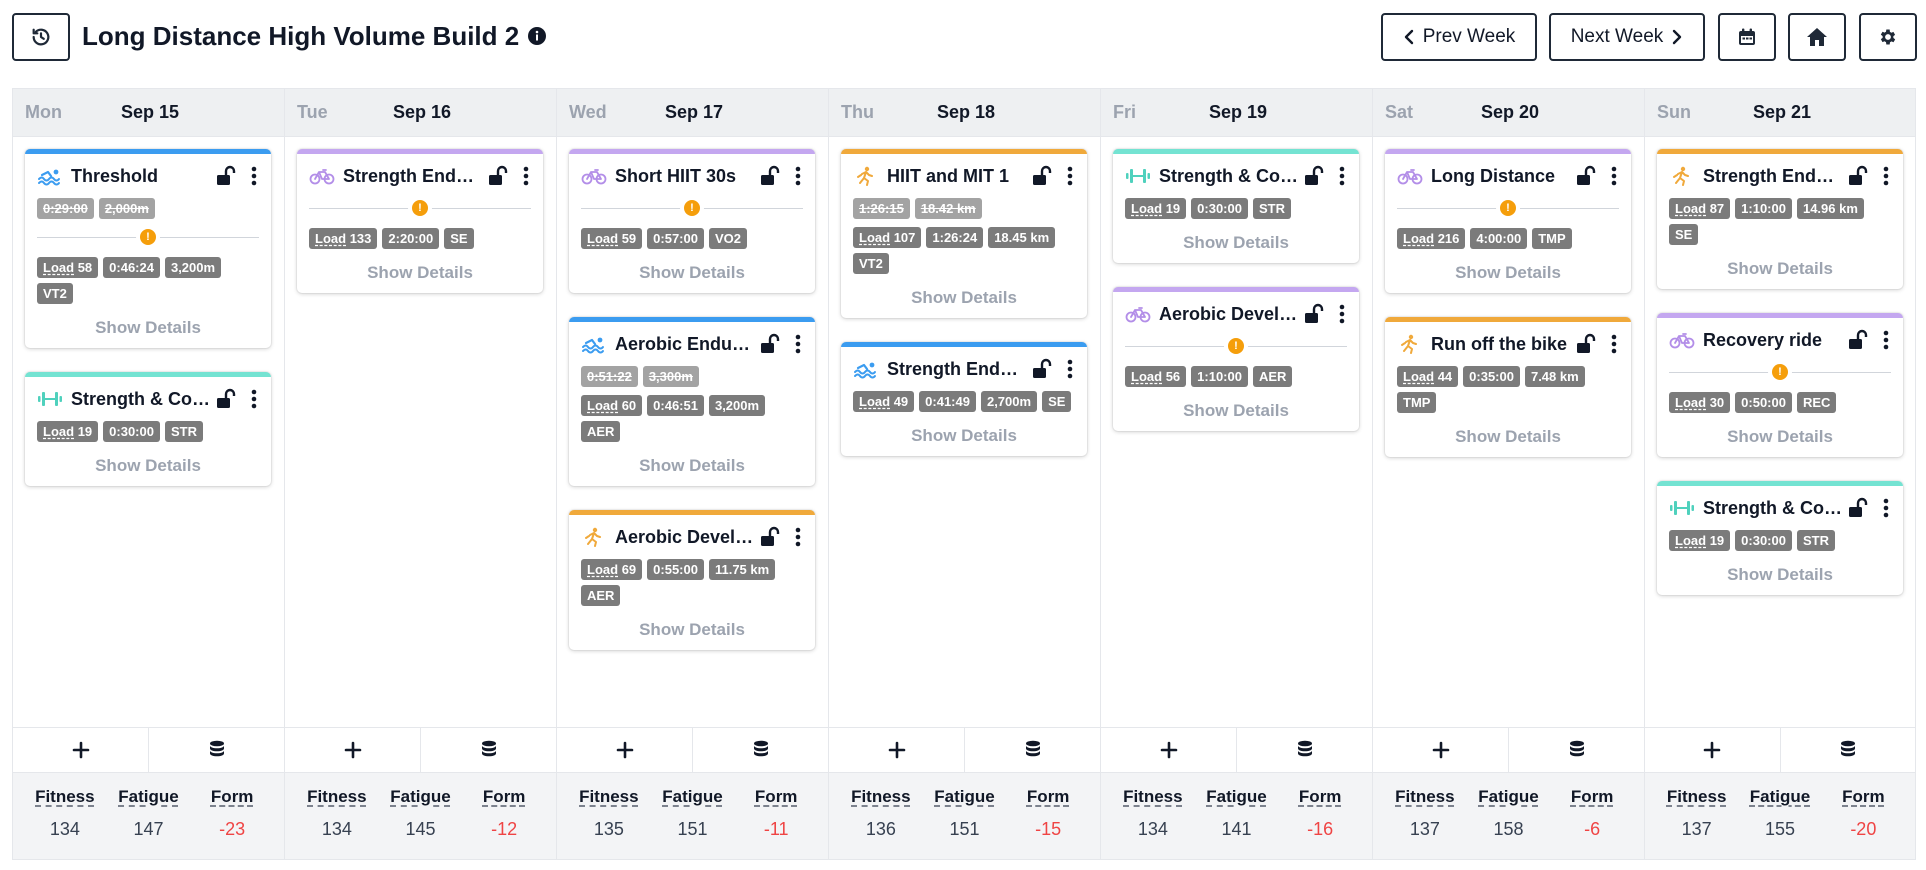 This screenshot has width=1926, height=870. I want to click on workout-title: Recovery ride, so click(1763, 339).